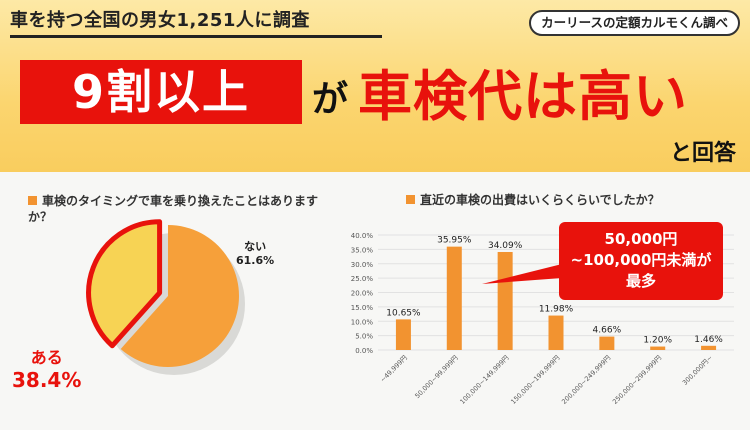 The height and width of the screenshot is (430, 750). What do you see at coordinates (634, 23) in the screenshot?
I see `source-badge: カーリースの定額カルモくん調べ` at bounding box center [634, 23].